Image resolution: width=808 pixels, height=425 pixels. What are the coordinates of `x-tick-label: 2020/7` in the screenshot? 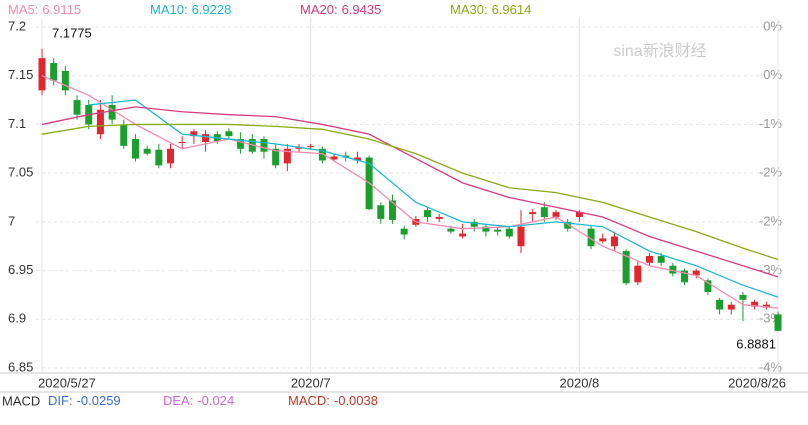 It's located at (311, 382).